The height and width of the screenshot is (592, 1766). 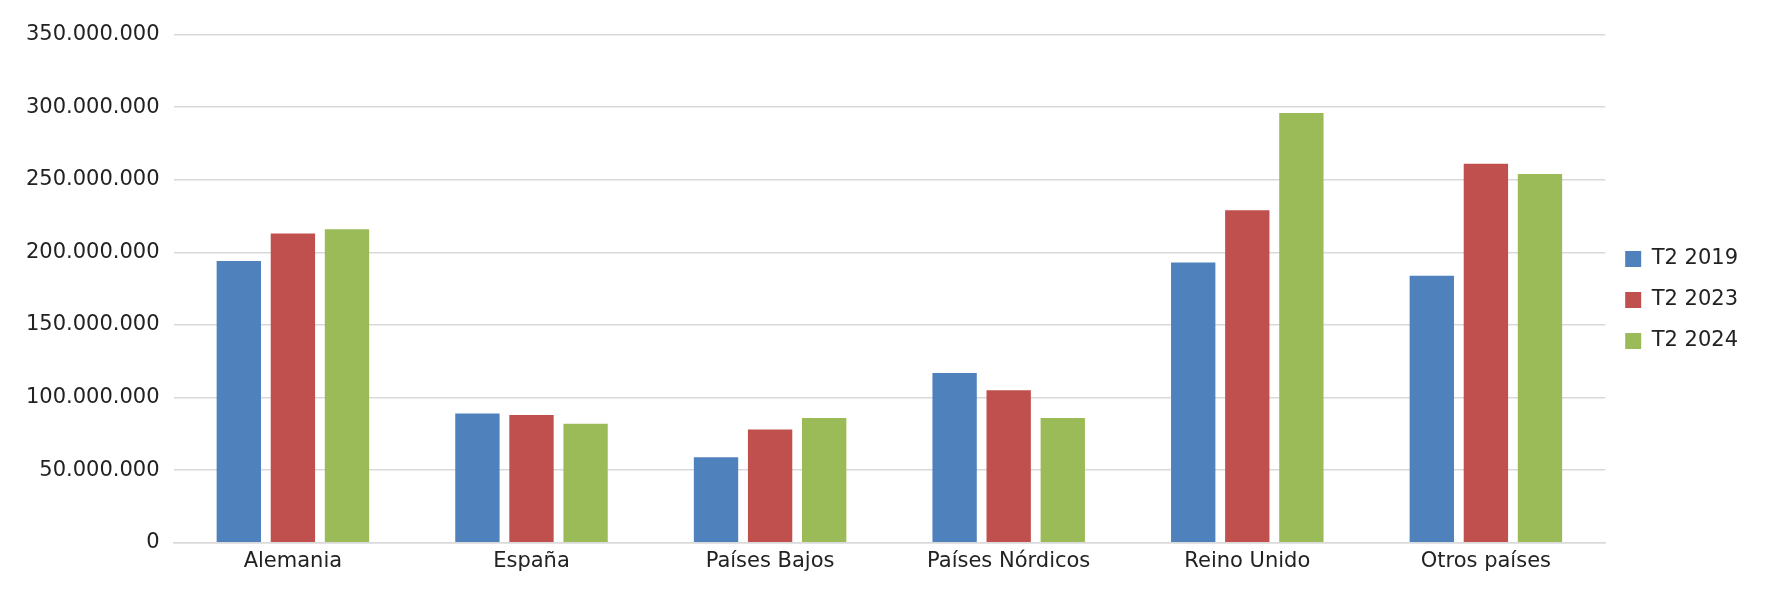 What do you see at coordinates (92, 250) in the screenshot?
I see `y-tick-label: 200.000.000` at bounding box center [92, 250].